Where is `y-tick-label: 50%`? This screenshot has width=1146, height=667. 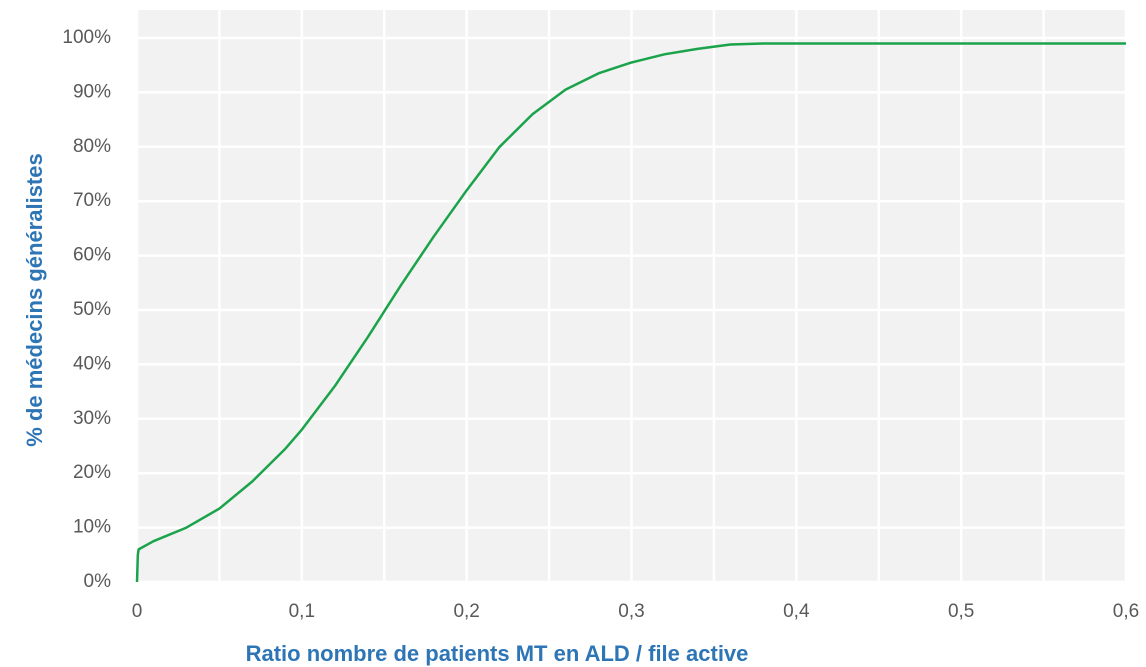 y-tick-label: 50% is located at coordinates (92, 309).